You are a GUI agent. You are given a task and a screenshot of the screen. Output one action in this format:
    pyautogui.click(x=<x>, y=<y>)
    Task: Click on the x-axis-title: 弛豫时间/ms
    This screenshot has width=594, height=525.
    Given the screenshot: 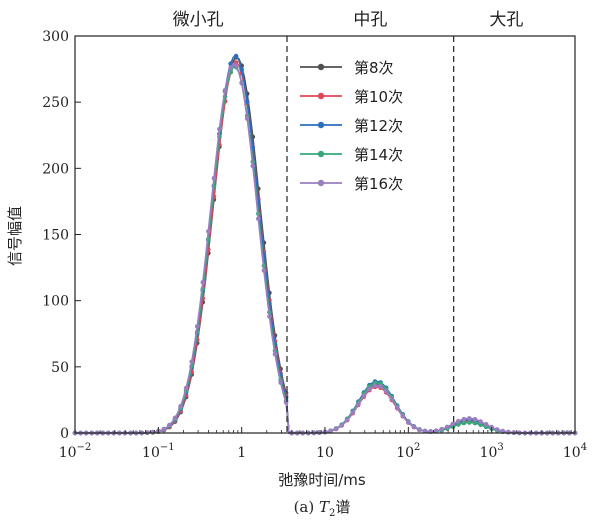 What is the action you would take?
    pyautogui.click(x=322, y=480)
    